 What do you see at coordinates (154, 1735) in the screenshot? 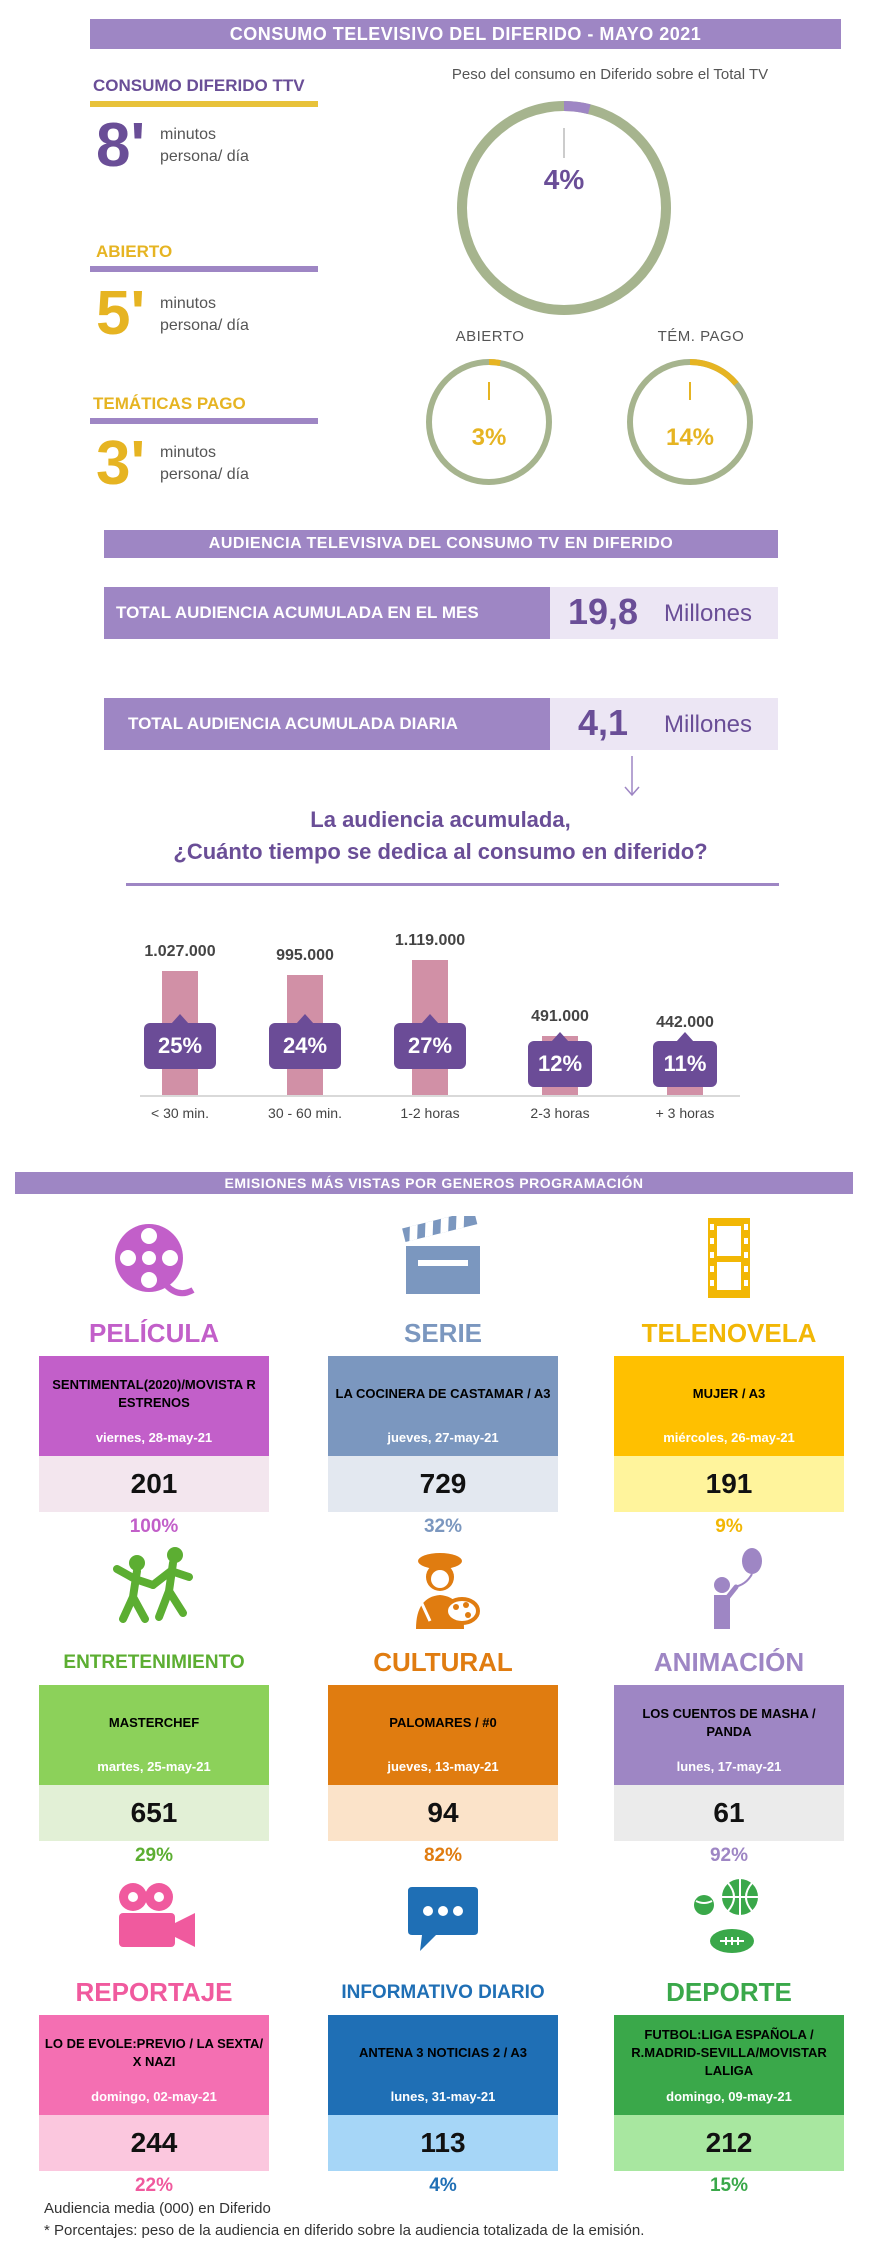
I see `genre-program-box: MASTERCHEF martes, 25-may-21` at bounding box center [154, 1735].